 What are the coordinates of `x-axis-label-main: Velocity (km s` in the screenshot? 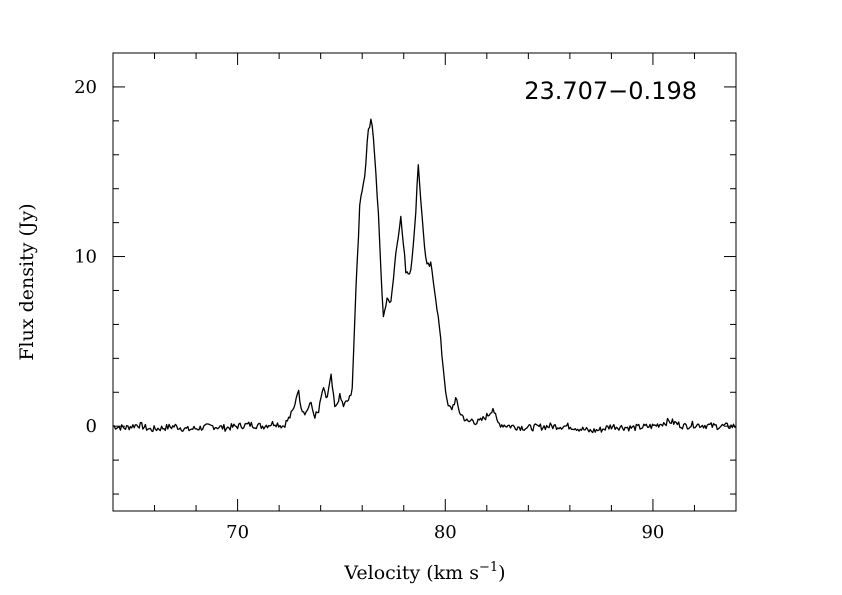 It's located at (411, 573).